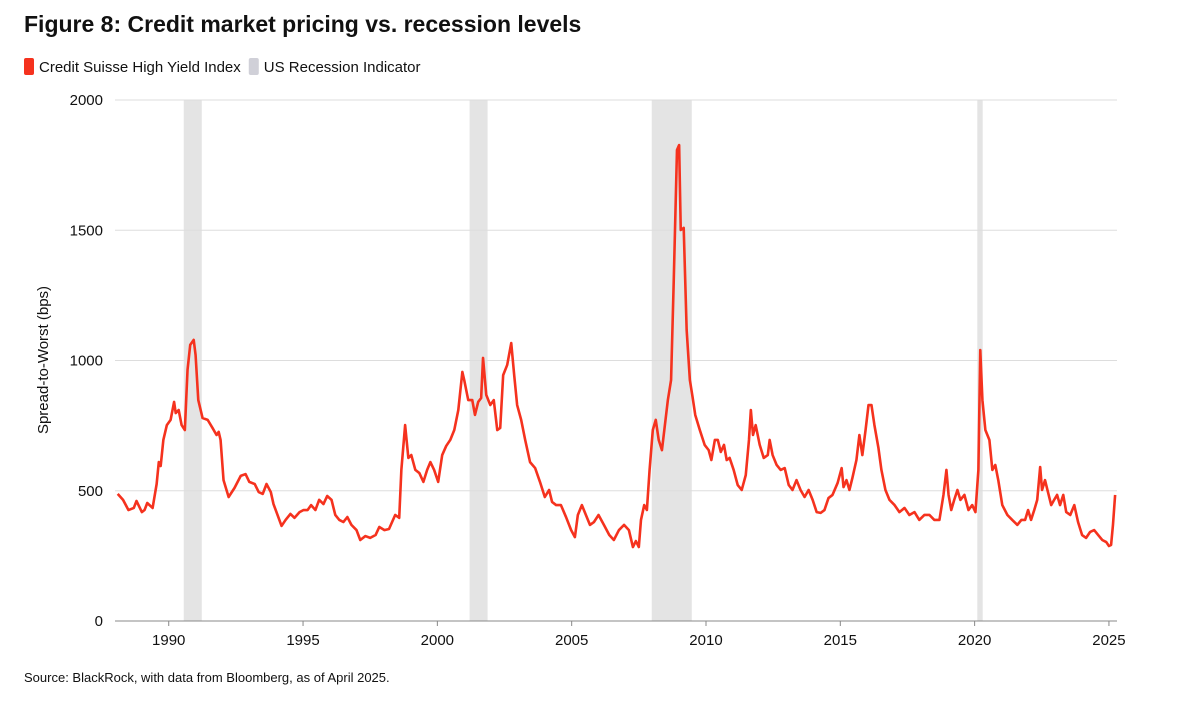 The height and width of the screenshot is (712, 1201). I want to click on y-tick-label: 2000, so click(86, 100).